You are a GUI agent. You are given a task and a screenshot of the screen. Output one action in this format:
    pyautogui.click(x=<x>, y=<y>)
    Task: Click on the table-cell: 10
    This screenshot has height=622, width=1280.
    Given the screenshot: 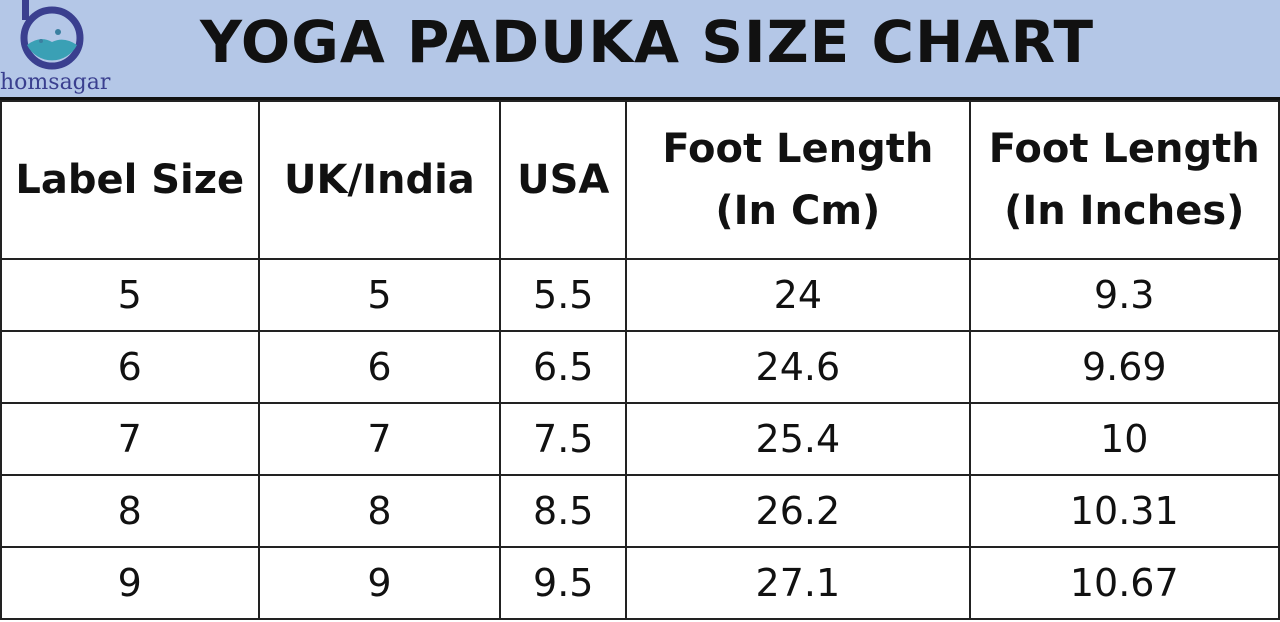 What is the action you would take?
    pyautogui.click(x=1124, y=439)
    